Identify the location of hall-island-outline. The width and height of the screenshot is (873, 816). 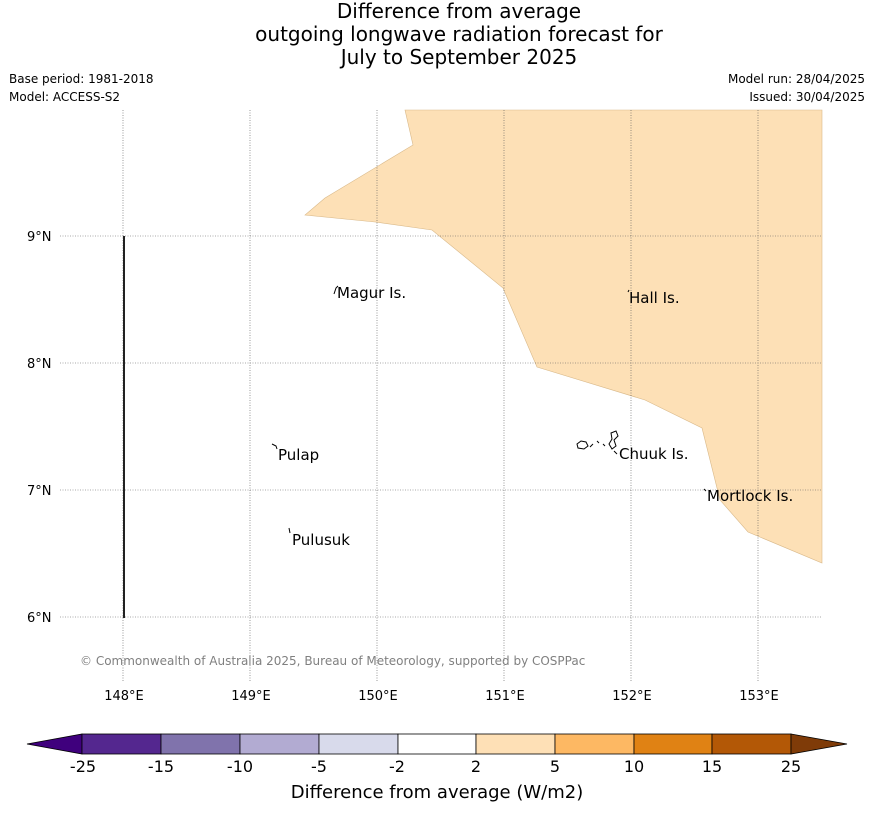
(628, 291).